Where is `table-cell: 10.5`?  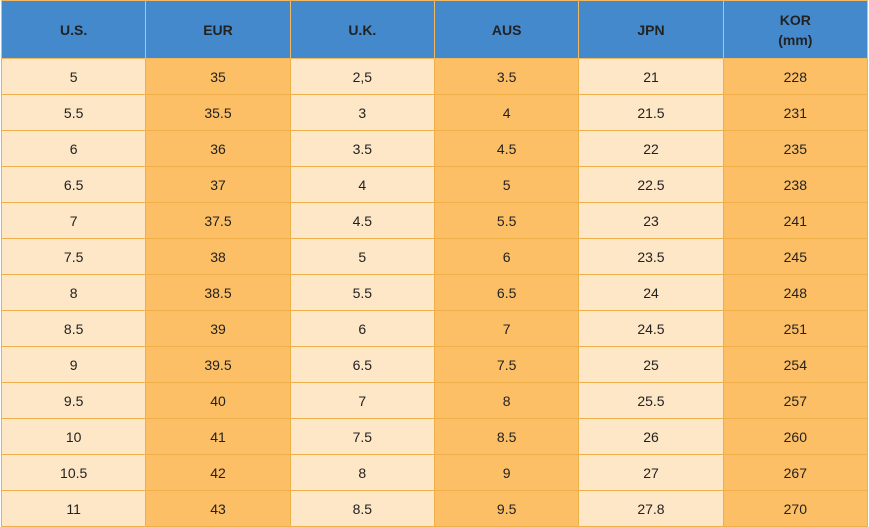 table-cell: 10.5 is located at coordinates (73, 472).